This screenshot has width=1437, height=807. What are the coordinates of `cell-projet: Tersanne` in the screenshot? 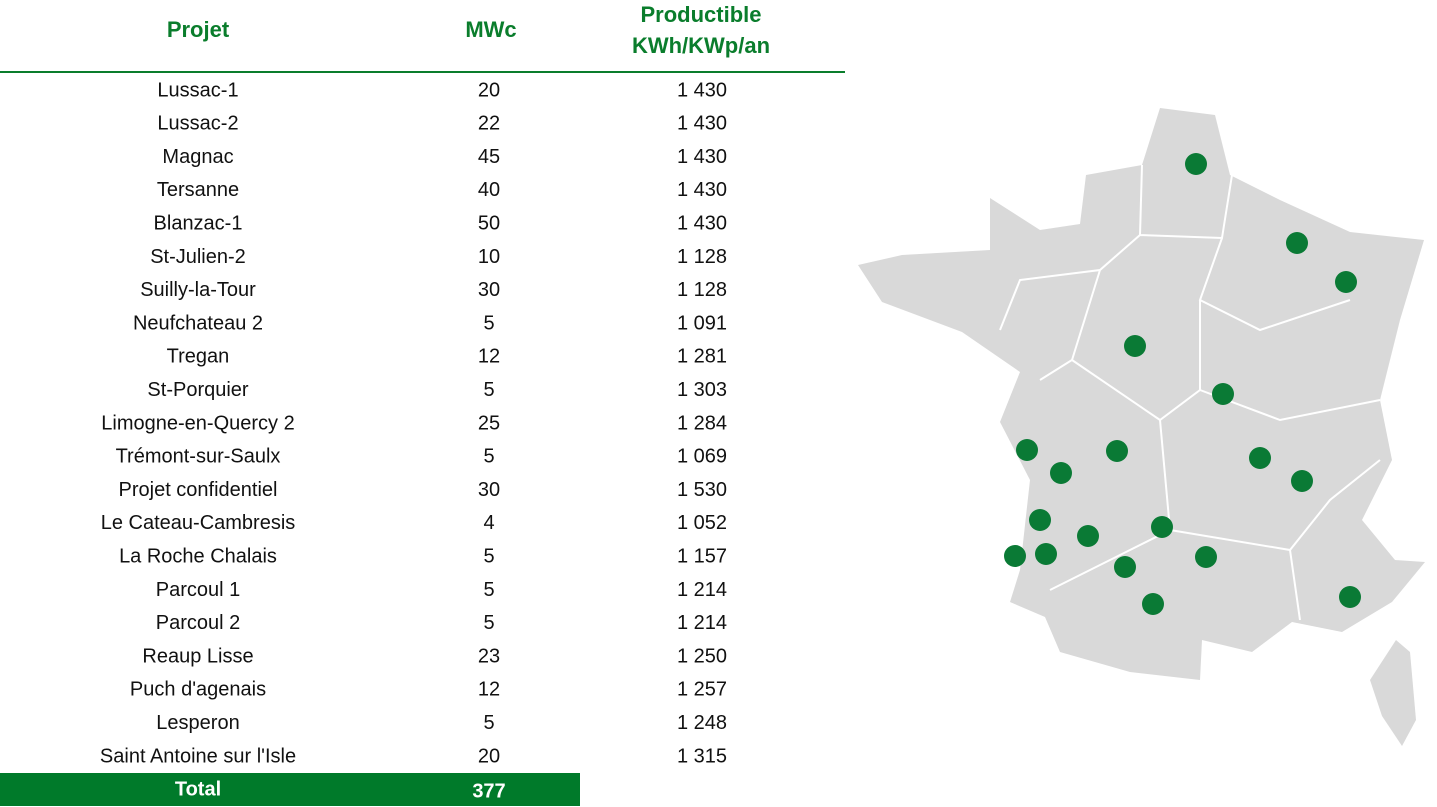 It's located at (198, 190).